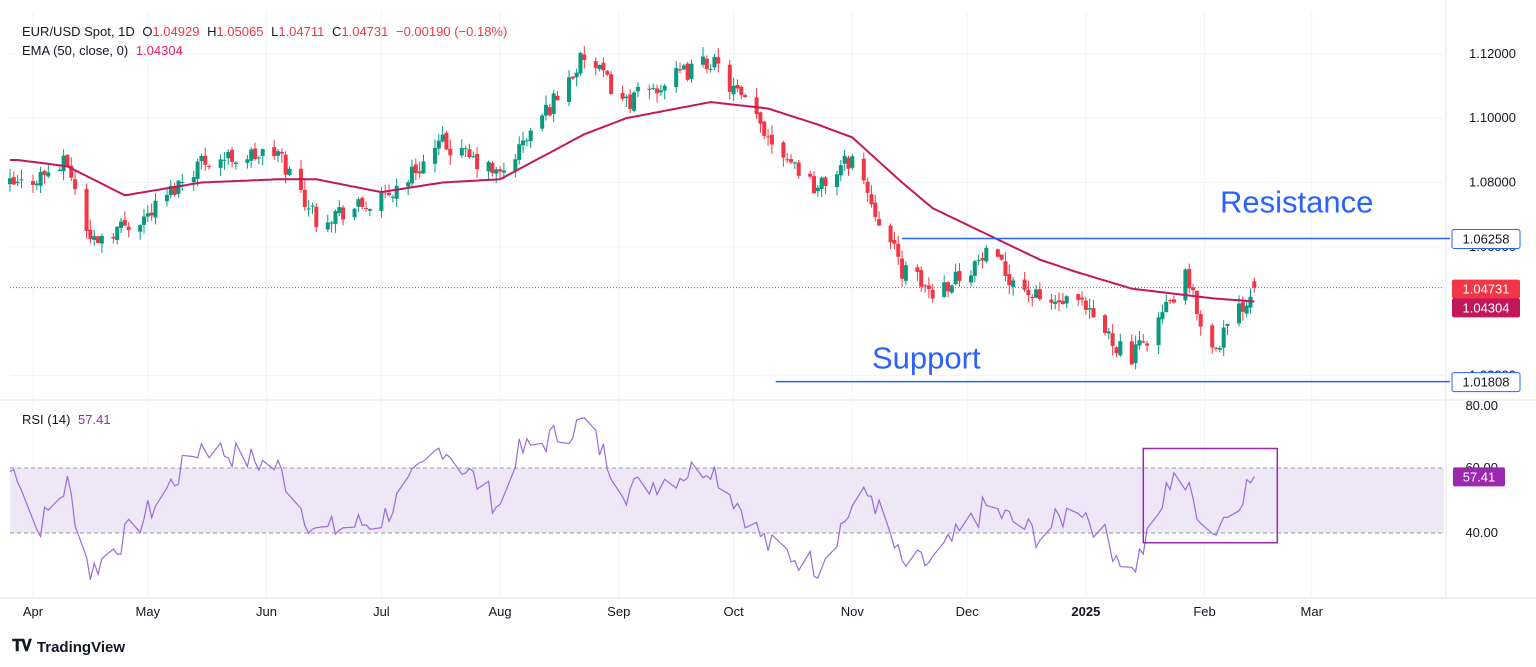  I want to click on support-price-tag: 1.01808, so click(1486, 382).